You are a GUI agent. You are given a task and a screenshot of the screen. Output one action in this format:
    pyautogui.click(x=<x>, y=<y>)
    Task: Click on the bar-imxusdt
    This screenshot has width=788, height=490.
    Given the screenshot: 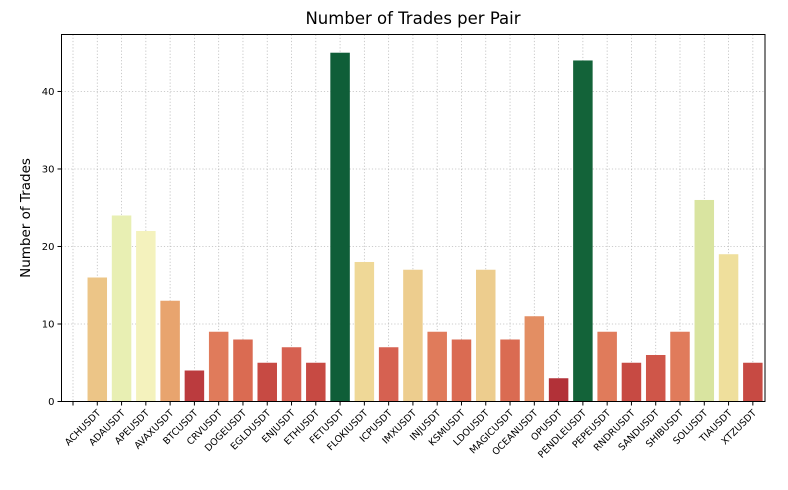 What is the action you would take?
    pyautogui.click(x=413, y=335)
    